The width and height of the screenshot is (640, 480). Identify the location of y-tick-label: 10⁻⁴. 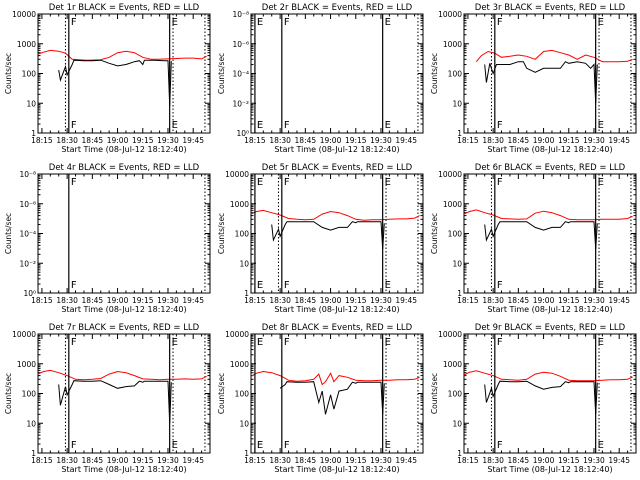
(240, 74).